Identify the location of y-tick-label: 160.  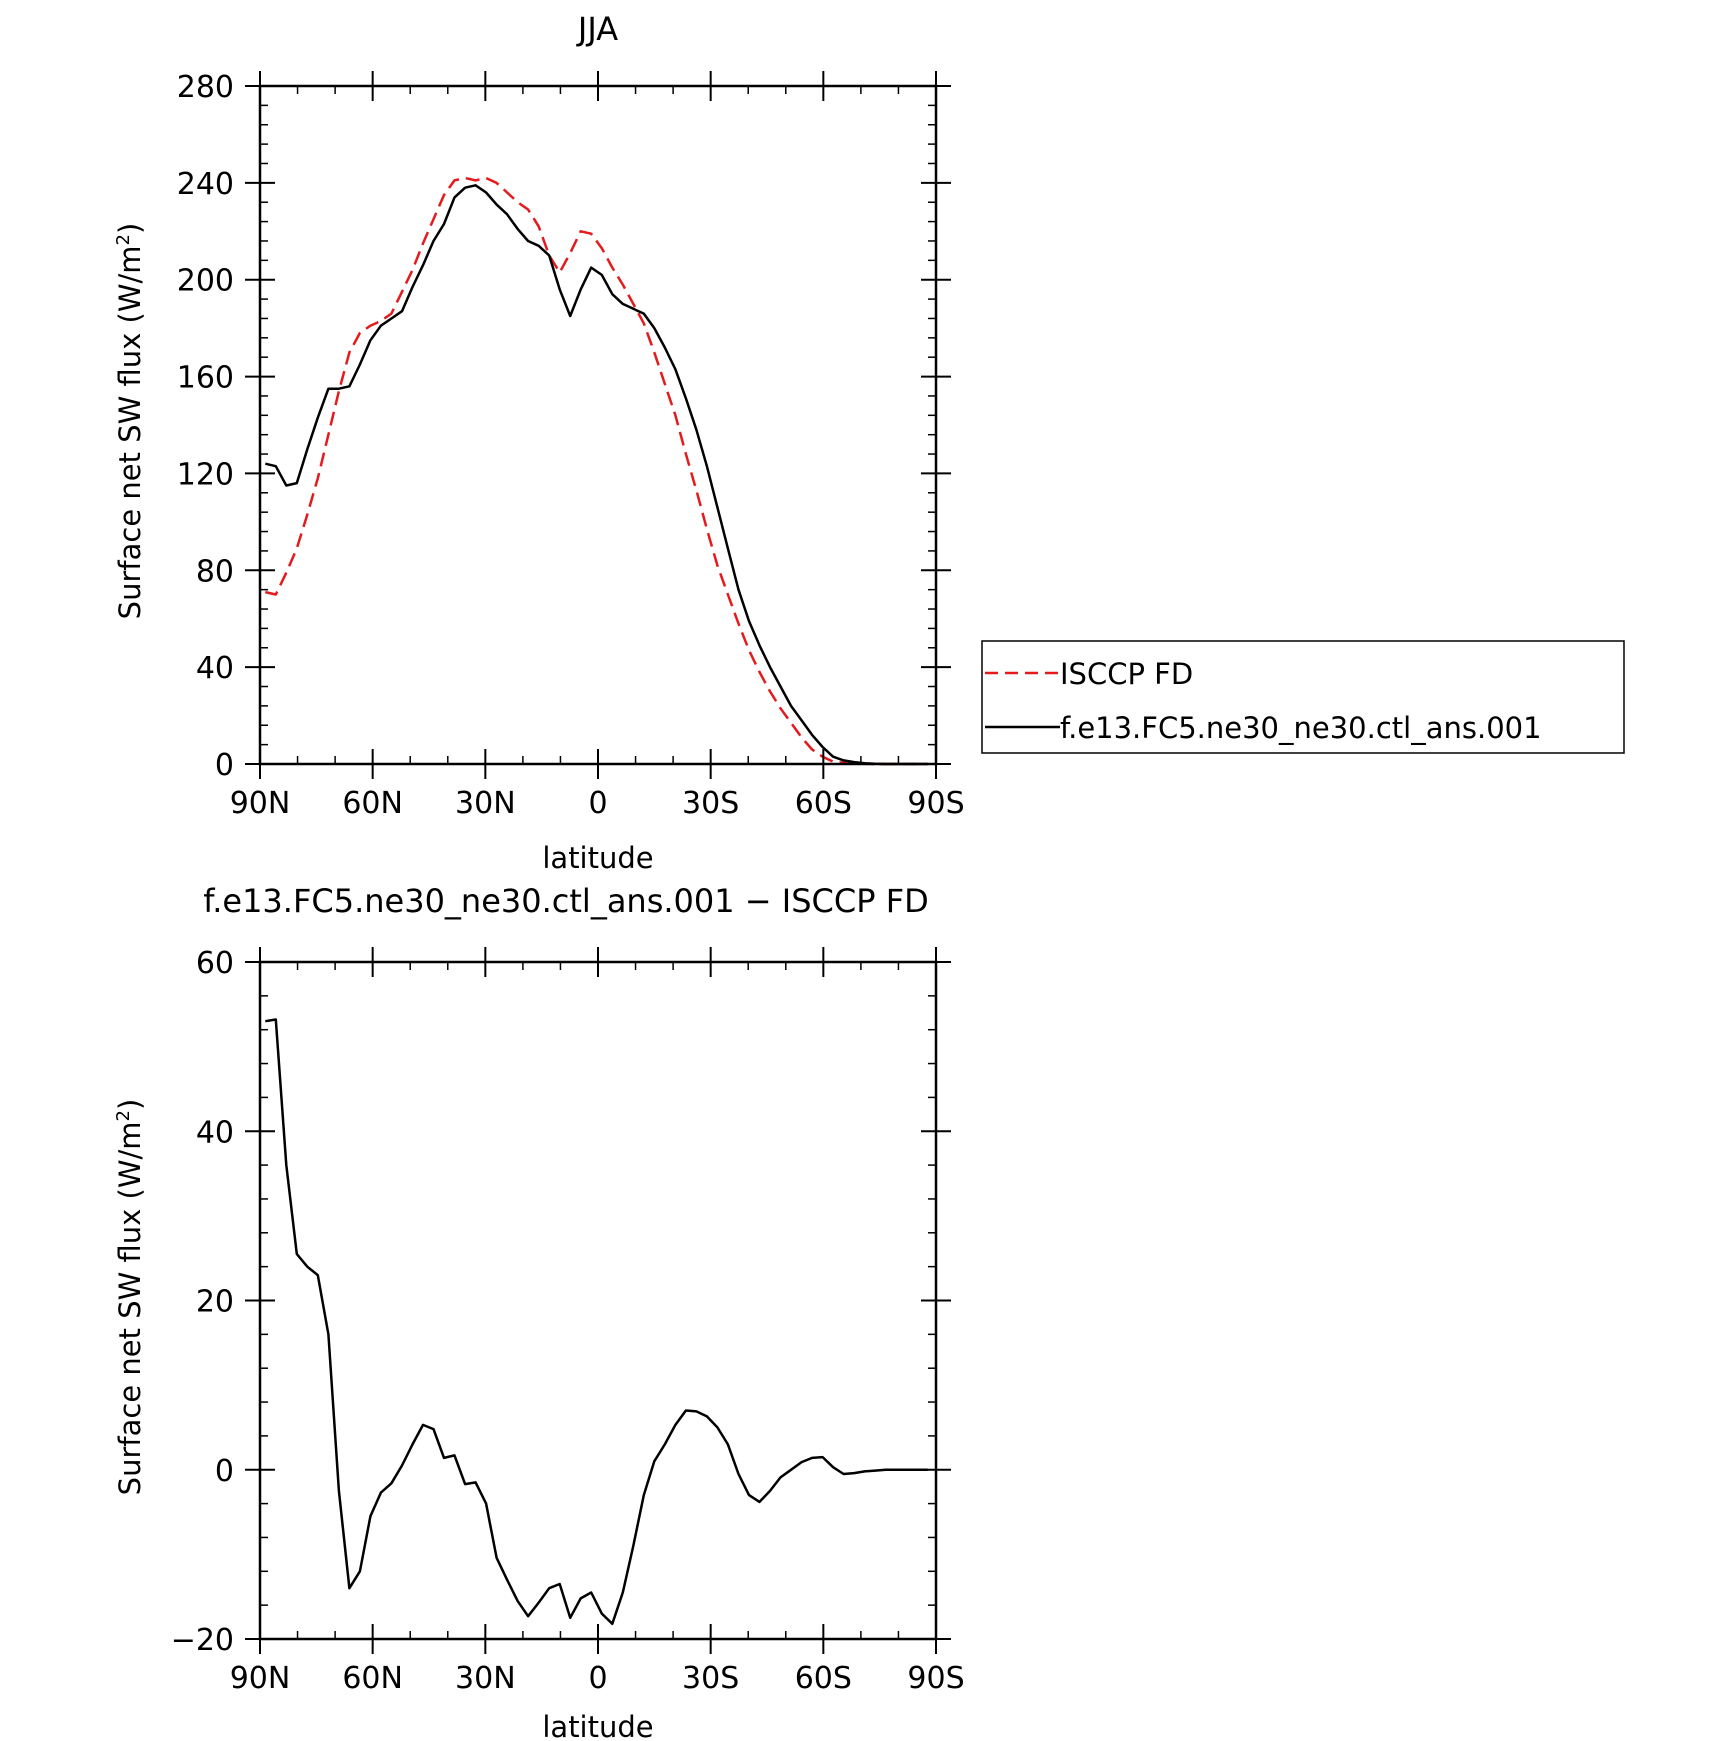
(205, 378).